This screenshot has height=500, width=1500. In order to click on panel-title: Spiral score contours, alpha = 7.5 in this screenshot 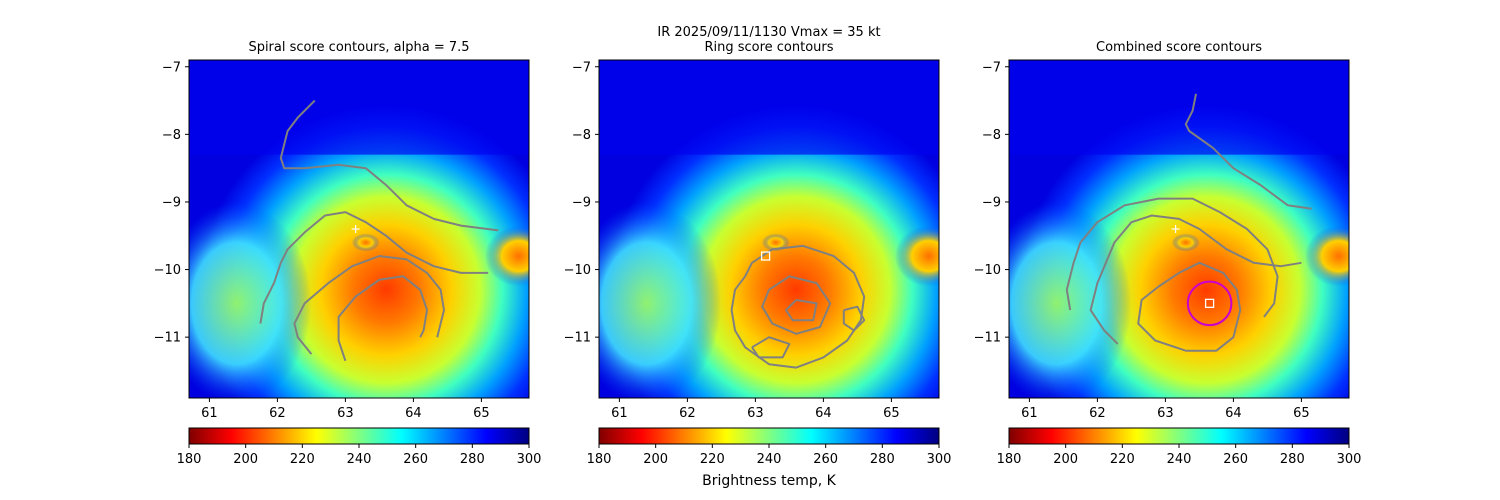, I will do `click(358, 47)`.